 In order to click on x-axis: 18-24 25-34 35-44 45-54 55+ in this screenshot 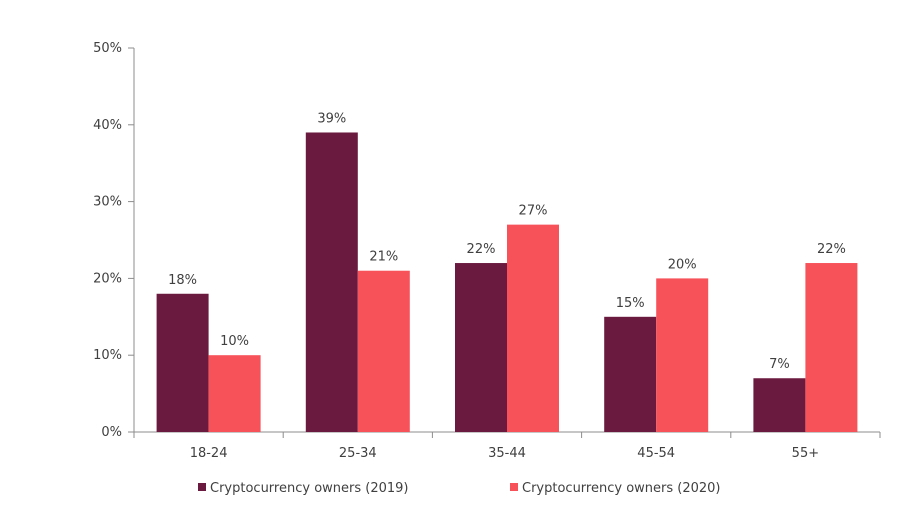, I will do `click(507, 446)`.